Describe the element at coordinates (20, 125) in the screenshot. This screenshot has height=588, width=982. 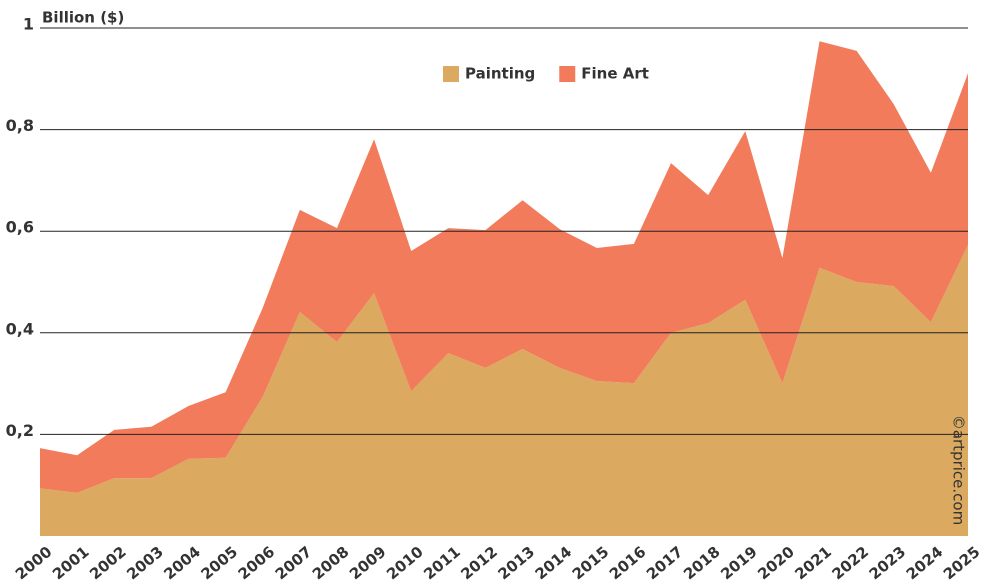
I see `y-tick-label: 0,8` at that location.